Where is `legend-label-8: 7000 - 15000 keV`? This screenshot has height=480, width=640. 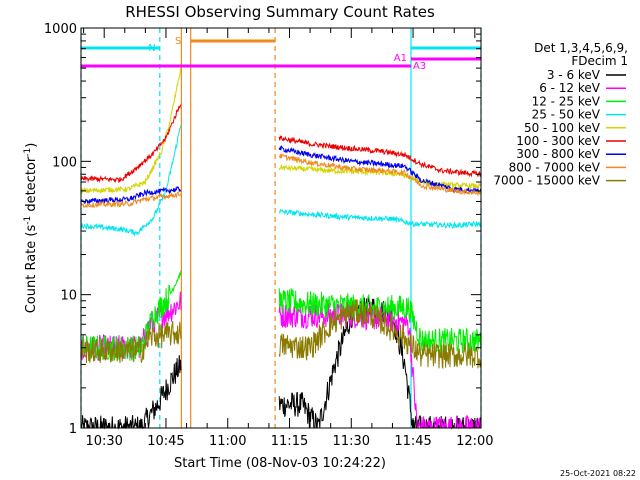 legend-label-8: 7000 - 15000 keV is located at coordinates (546, 181).